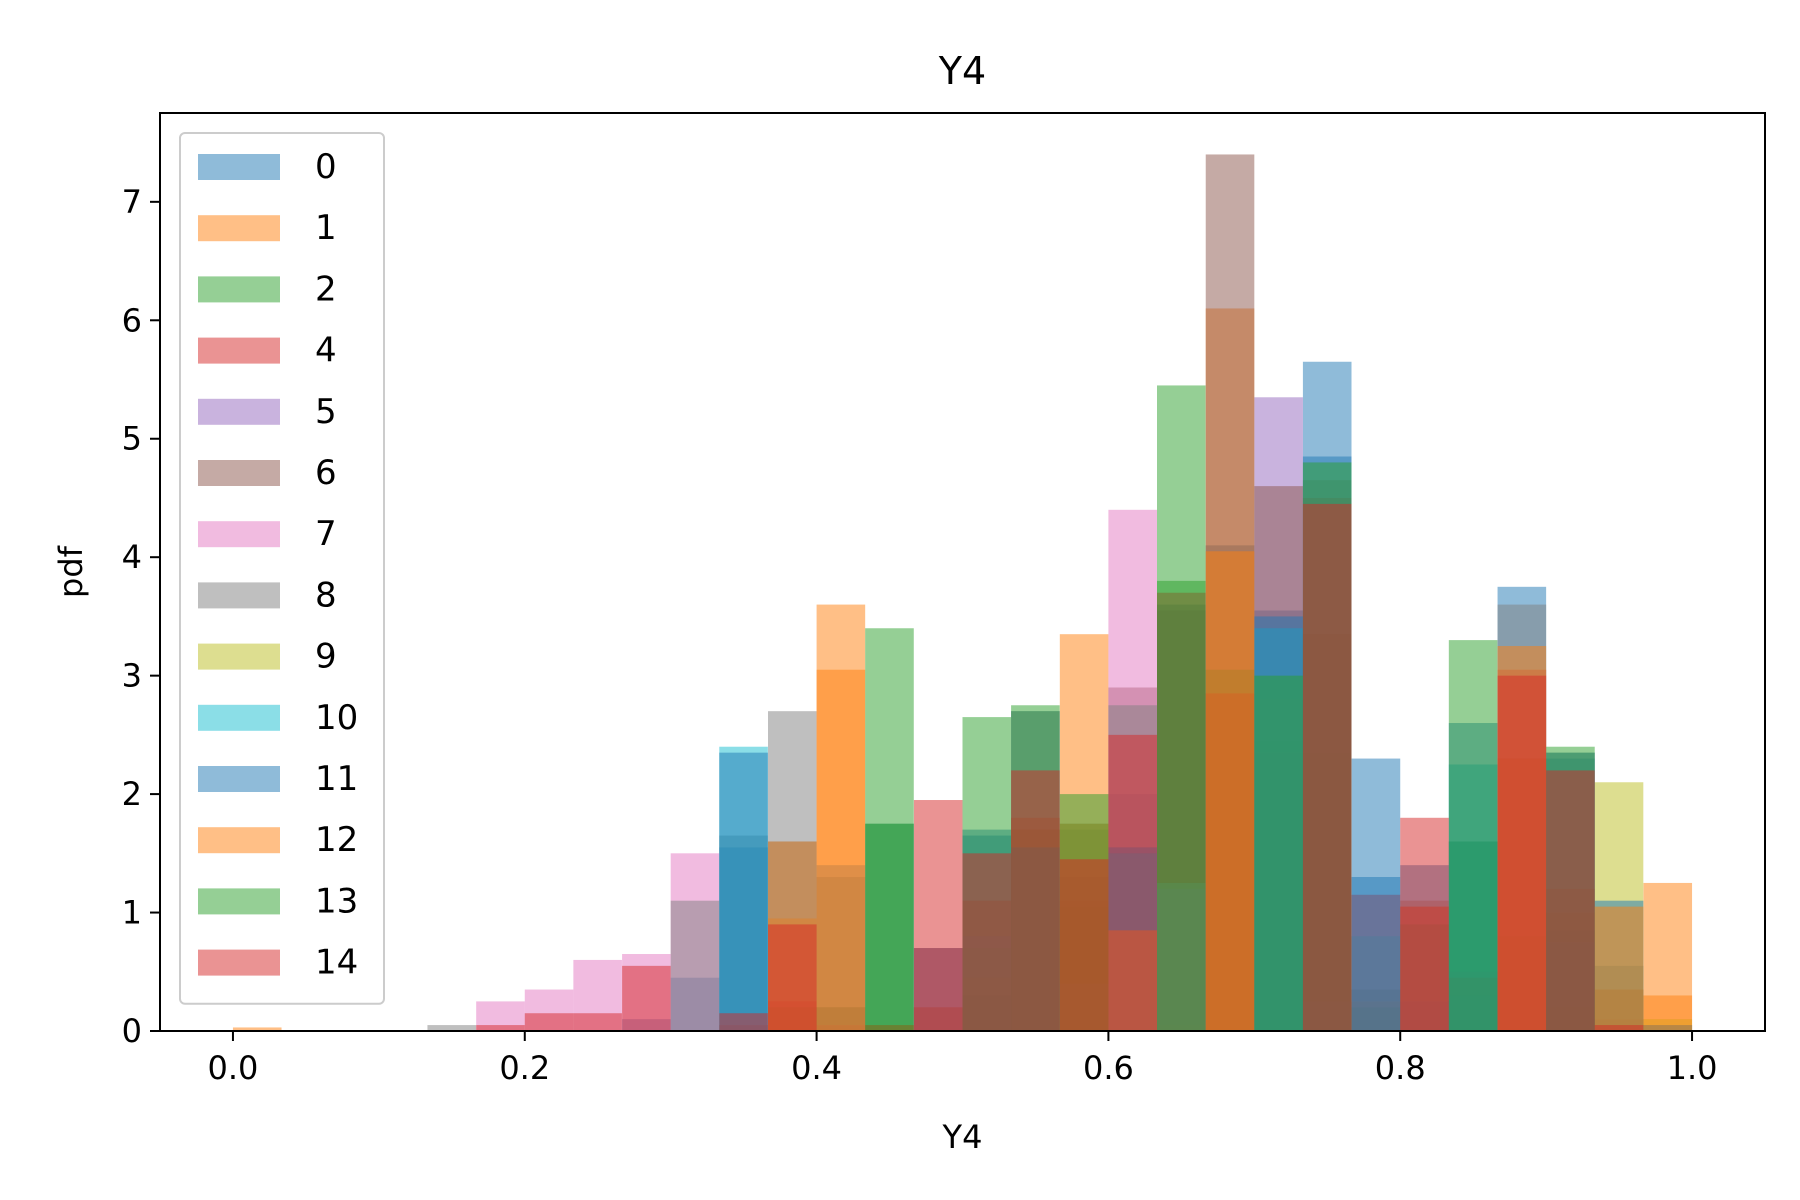  Describe the element at coordinates (233, 1068) in the screenshot. I see `x-tick-label: 0.0` at that location.